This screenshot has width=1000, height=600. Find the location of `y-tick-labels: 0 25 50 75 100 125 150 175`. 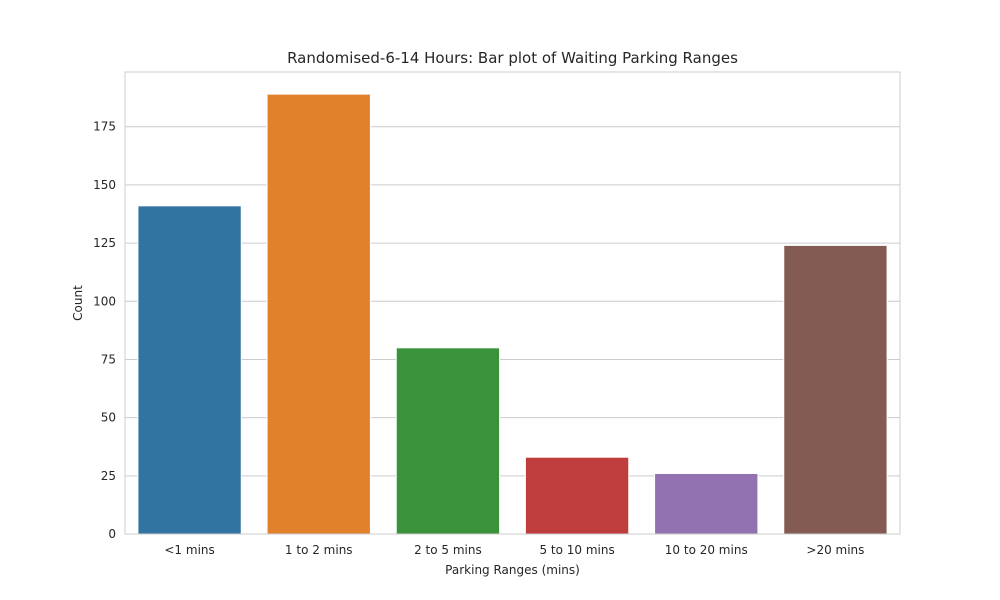

y-tick-labels: 0 25 50 75 100 125 150 175 is located at coordinates (104, 330).